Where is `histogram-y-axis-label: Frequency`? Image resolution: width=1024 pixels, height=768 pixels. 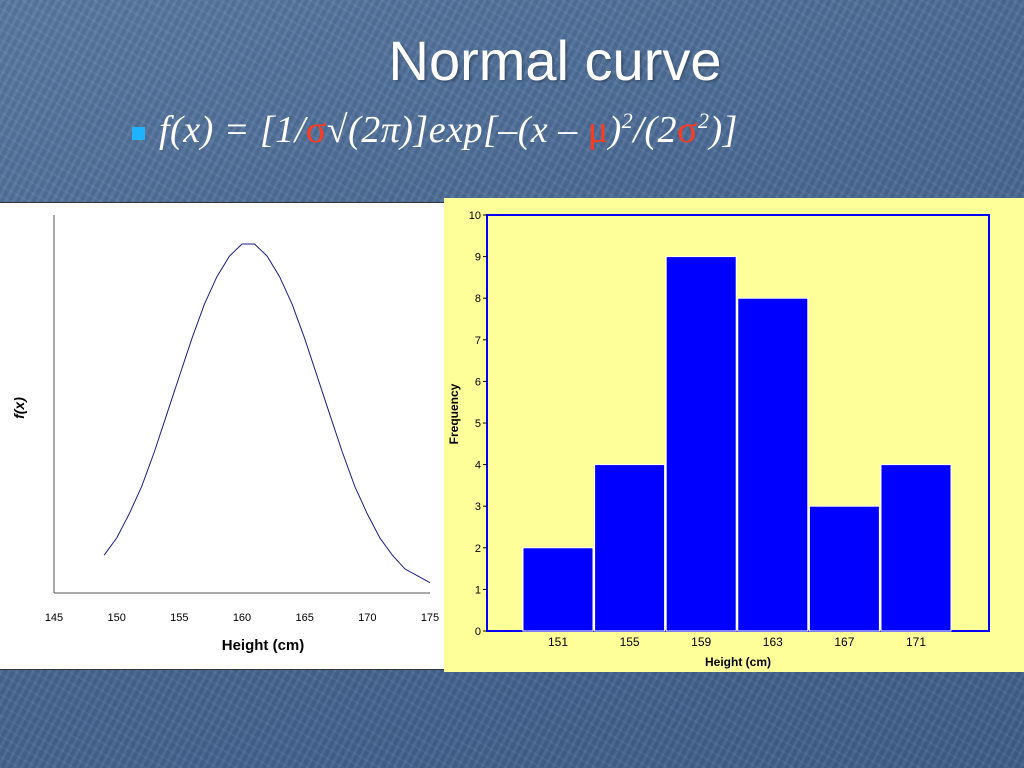
histogram-y-axis-label: Frequency is located at coordinates (454, 413).